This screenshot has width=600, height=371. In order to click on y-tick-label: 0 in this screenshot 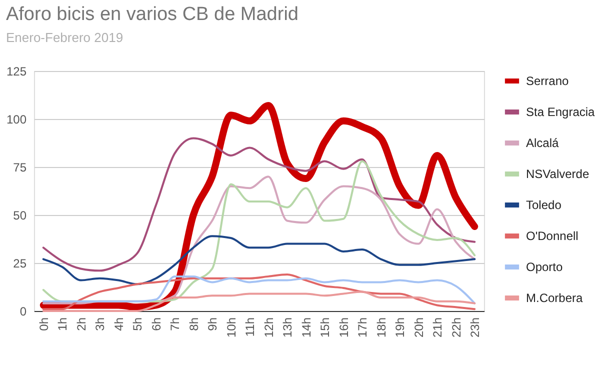, I will do `click(23, 311)`.